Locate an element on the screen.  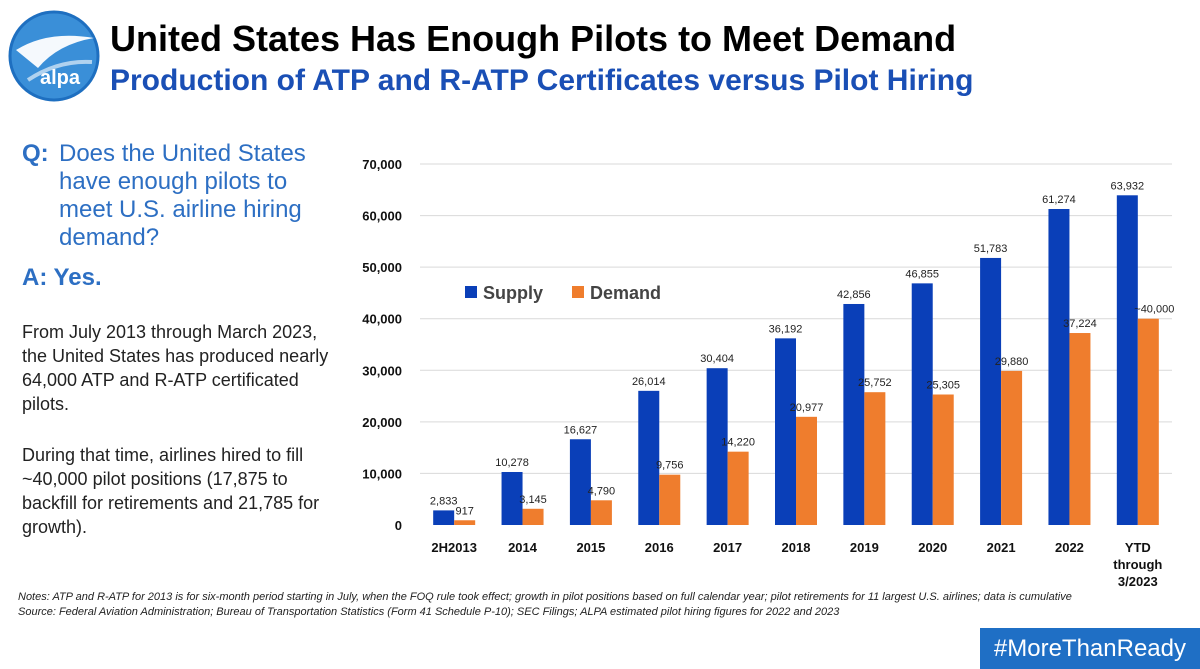
y-tick-label: 50,000 is located at coordinates (382, 267).